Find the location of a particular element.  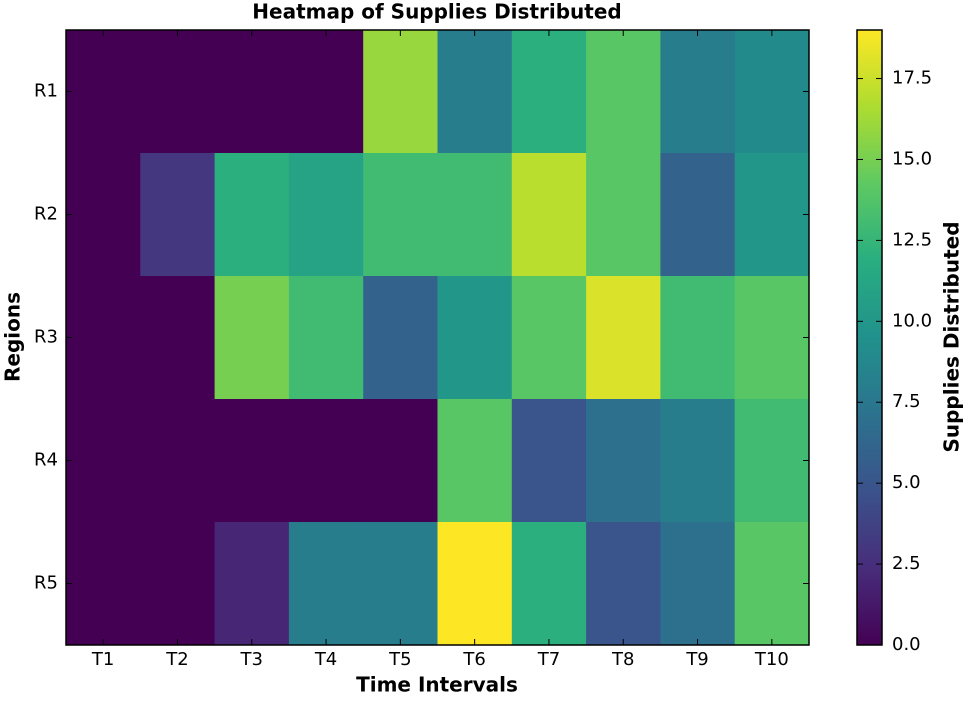

y-axis-label: Regions is located at coordinates (13, 337).